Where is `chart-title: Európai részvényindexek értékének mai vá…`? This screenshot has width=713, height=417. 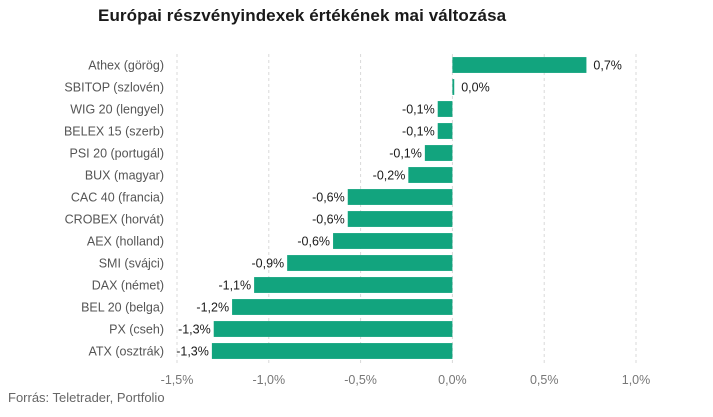 chart-title: Európai részvényindexek értékének mai vá… is located at coordinates (302, 15).